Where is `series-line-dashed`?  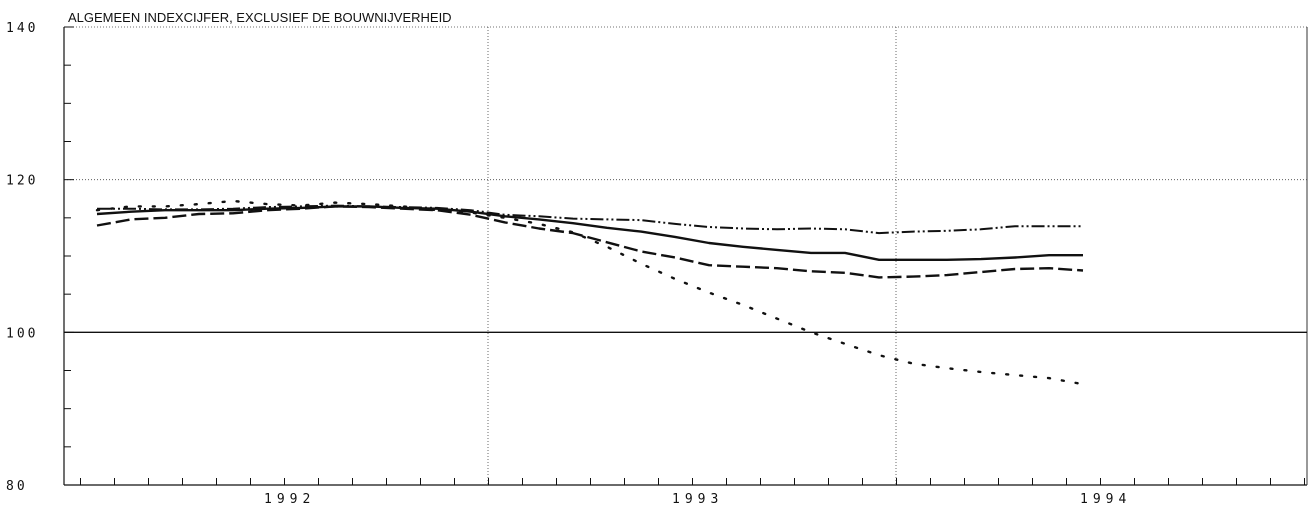
series-line-dashed is located at coordinates (590, 242).